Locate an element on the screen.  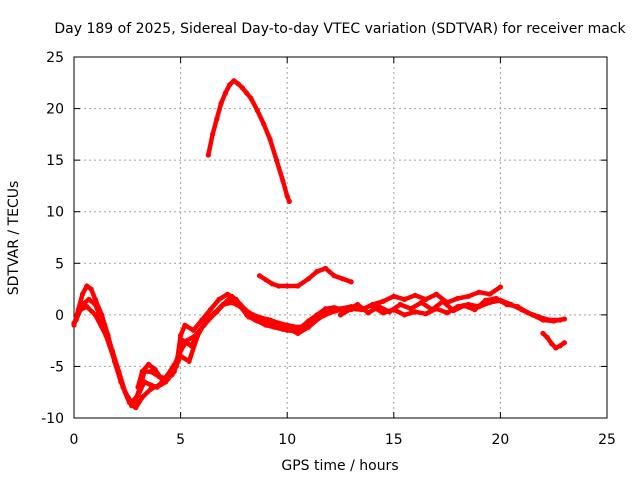
y-tick-label: 20 is located at coordinates (55, 110).